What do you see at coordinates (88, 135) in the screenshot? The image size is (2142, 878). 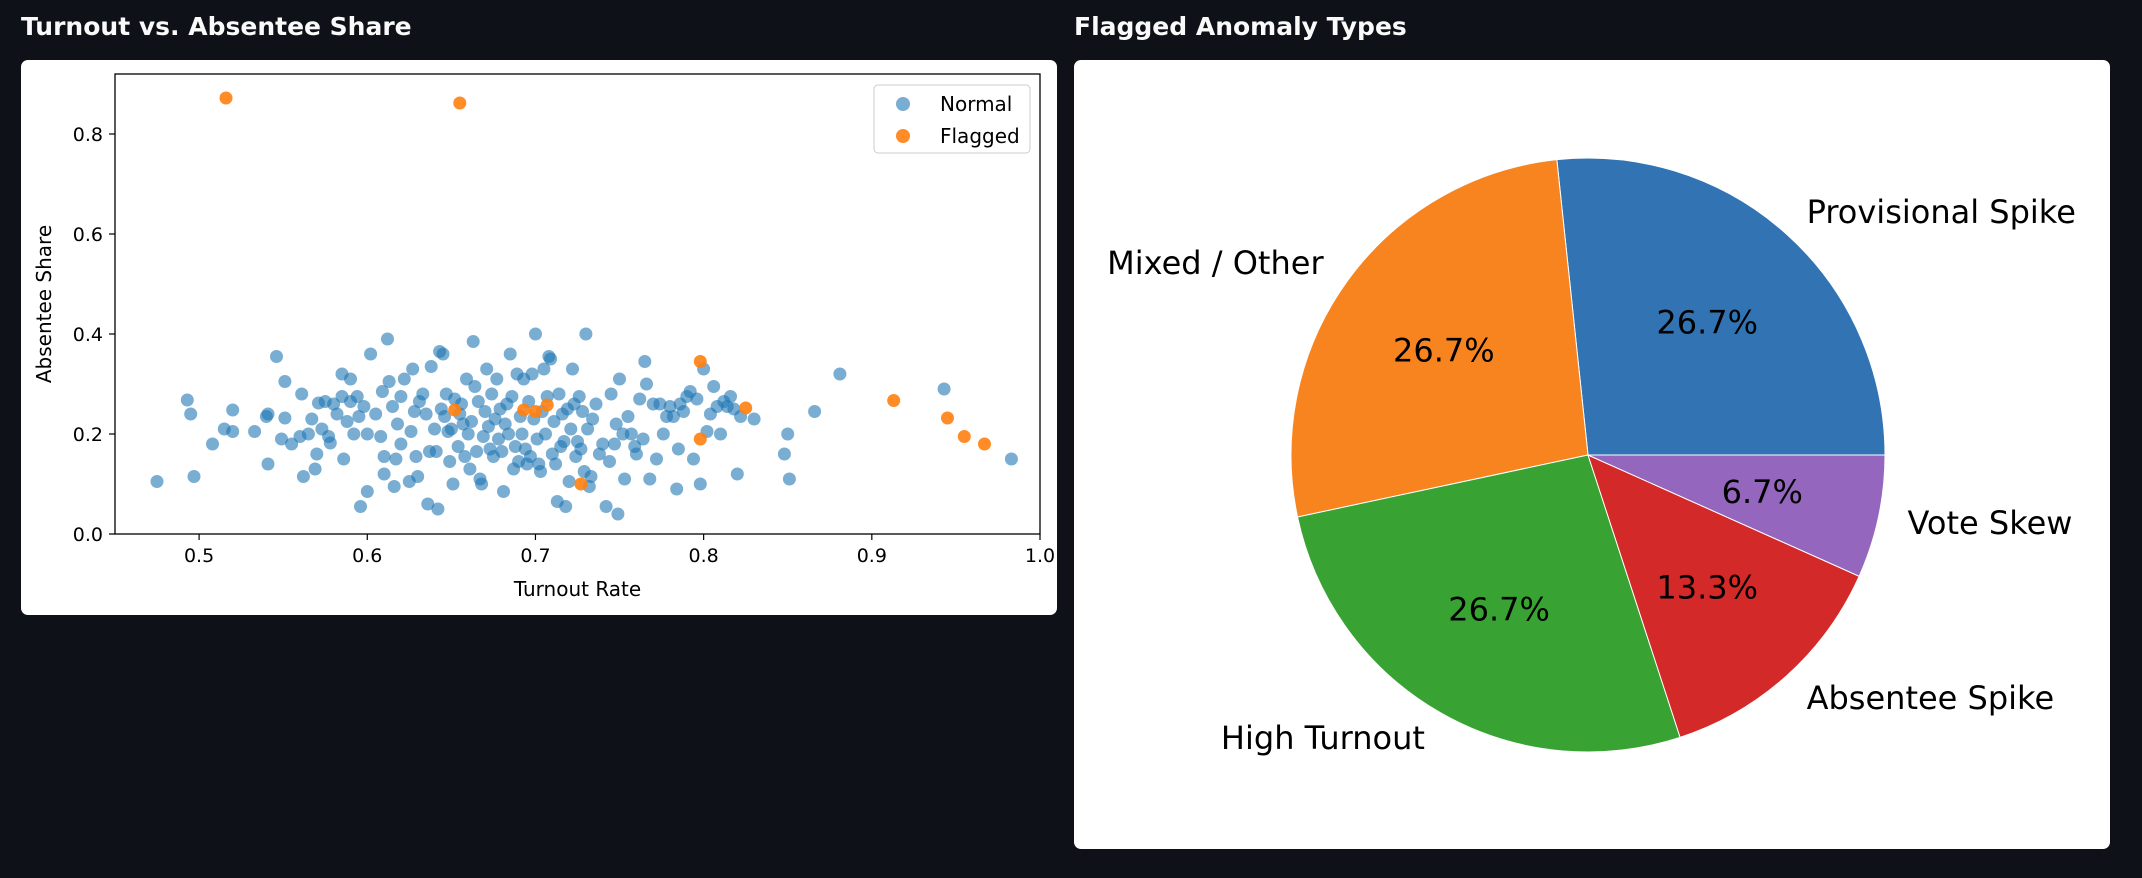 I see `y-tick-label: 0.8` at bounding box center [88, 135].